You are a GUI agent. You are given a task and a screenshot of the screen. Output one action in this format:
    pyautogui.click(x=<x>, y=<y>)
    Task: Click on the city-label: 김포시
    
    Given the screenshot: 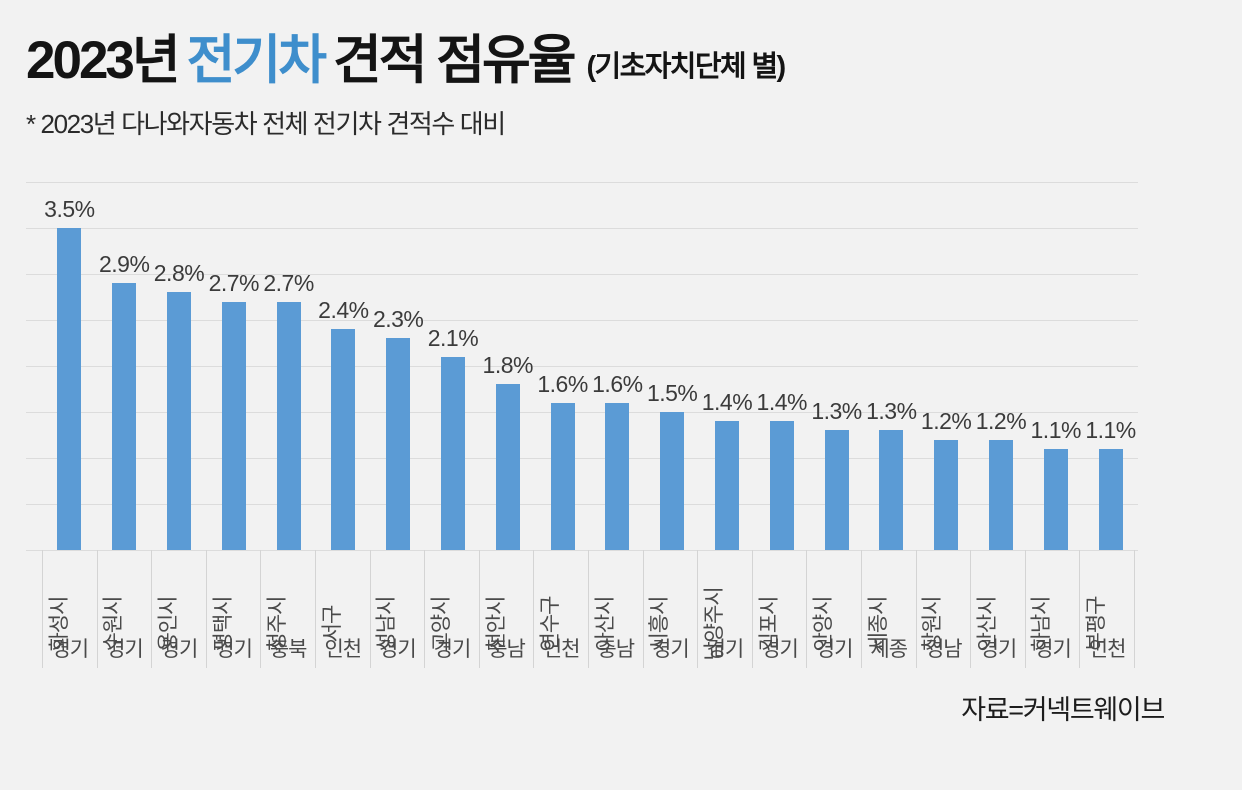 What is the action you would take?
    pyautogui.click(x=769, y=624)
    